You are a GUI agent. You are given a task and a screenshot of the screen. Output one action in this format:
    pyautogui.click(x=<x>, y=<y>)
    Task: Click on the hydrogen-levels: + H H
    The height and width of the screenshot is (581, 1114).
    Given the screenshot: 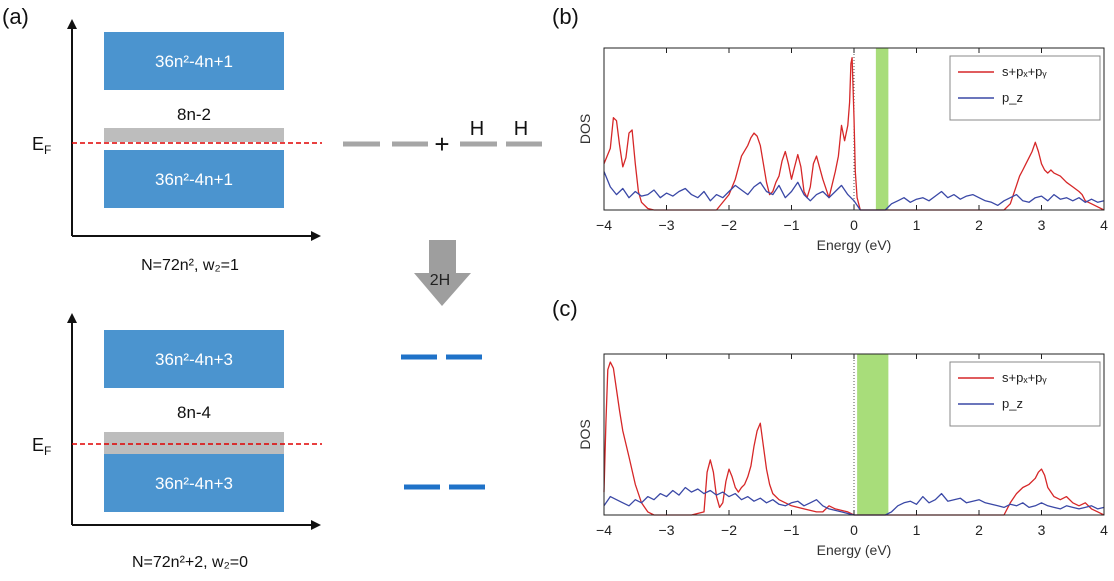 What is the action you would take?
    pyautogui.click(x=442, y=138)
    